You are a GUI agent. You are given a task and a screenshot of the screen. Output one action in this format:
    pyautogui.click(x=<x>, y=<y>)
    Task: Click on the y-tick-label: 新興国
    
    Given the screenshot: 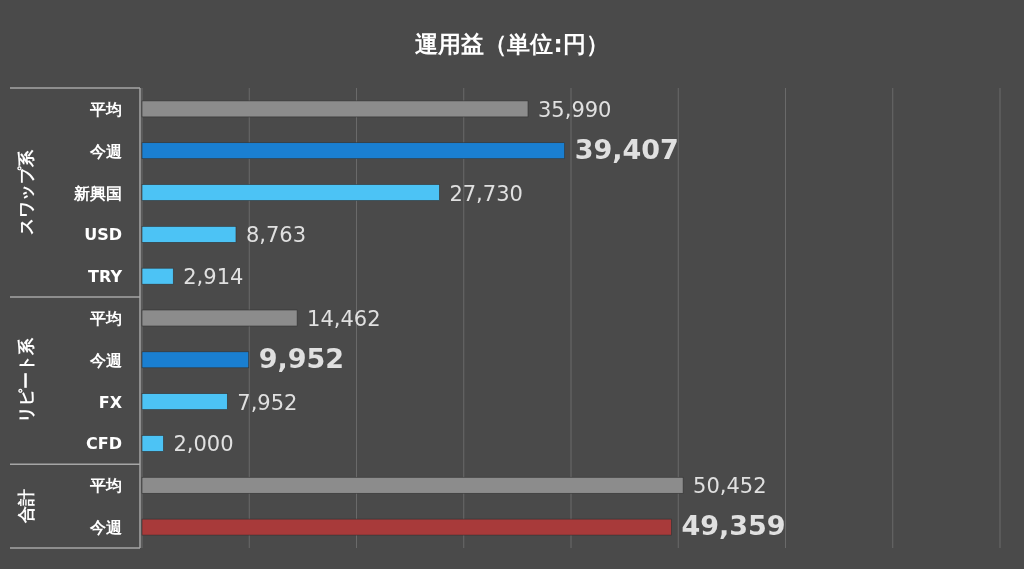 What is the action you would take?
    pyautogui.click(x=97, y=193)
    